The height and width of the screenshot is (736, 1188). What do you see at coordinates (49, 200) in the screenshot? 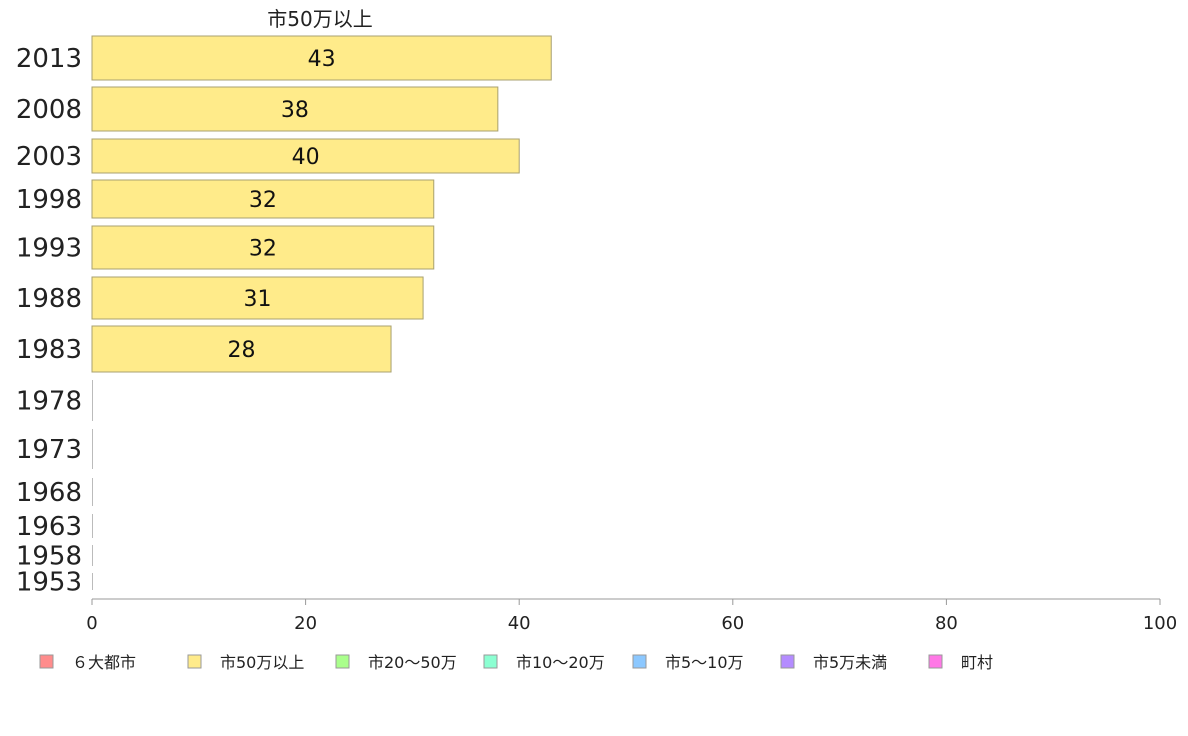
I see `category-label: 1998` at bounding box center [49, 200].